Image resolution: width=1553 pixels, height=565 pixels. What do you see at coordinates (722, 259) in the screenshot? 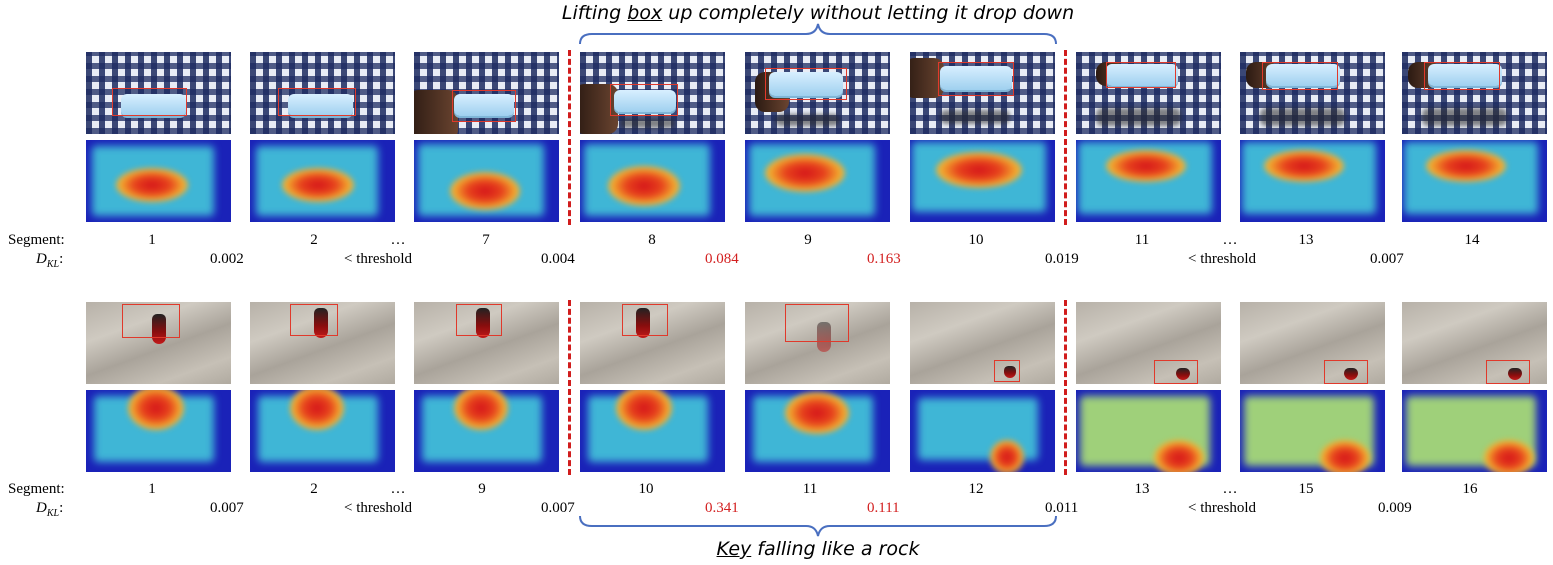
I see `dkl-value-highlight: 0.084` at bounding box center [722, 259].